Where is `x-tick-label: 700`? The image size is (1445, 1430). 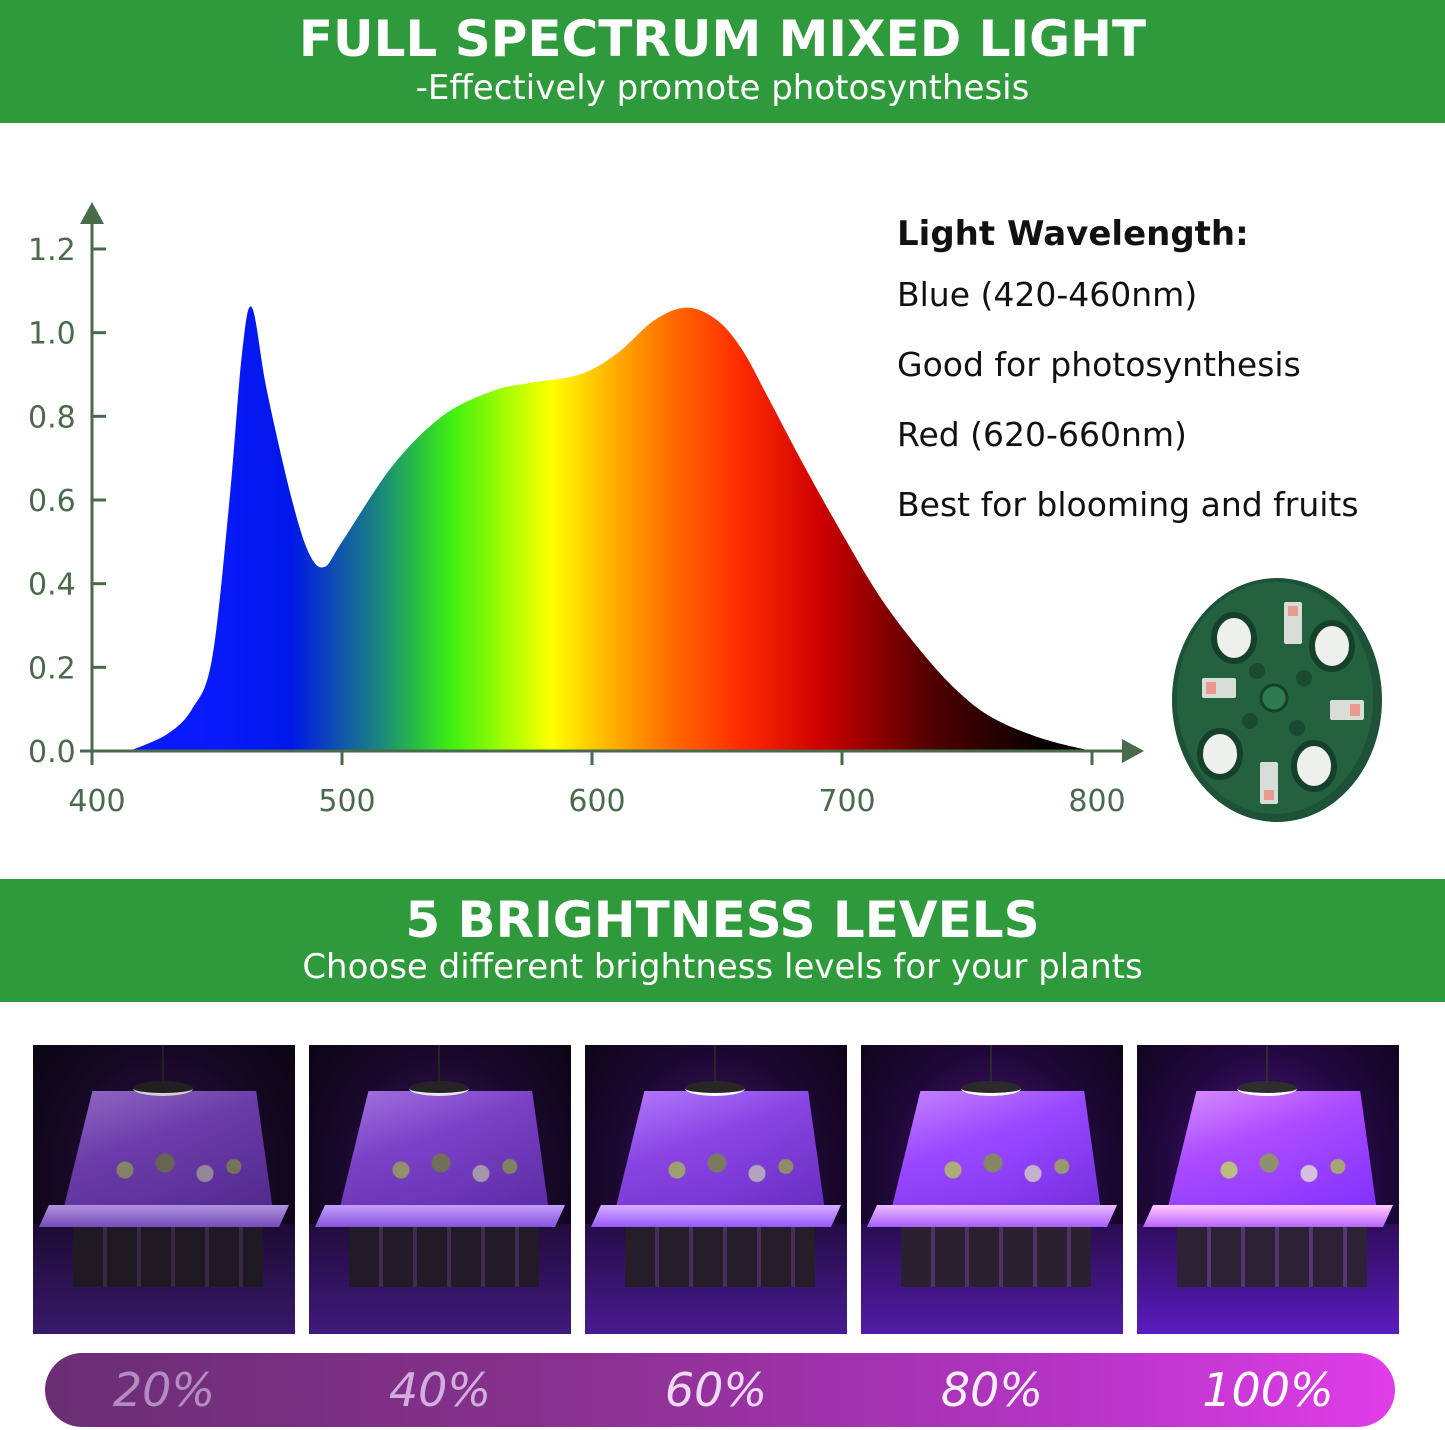
x-tick-label: 700 is located at coordinates (846, 801).